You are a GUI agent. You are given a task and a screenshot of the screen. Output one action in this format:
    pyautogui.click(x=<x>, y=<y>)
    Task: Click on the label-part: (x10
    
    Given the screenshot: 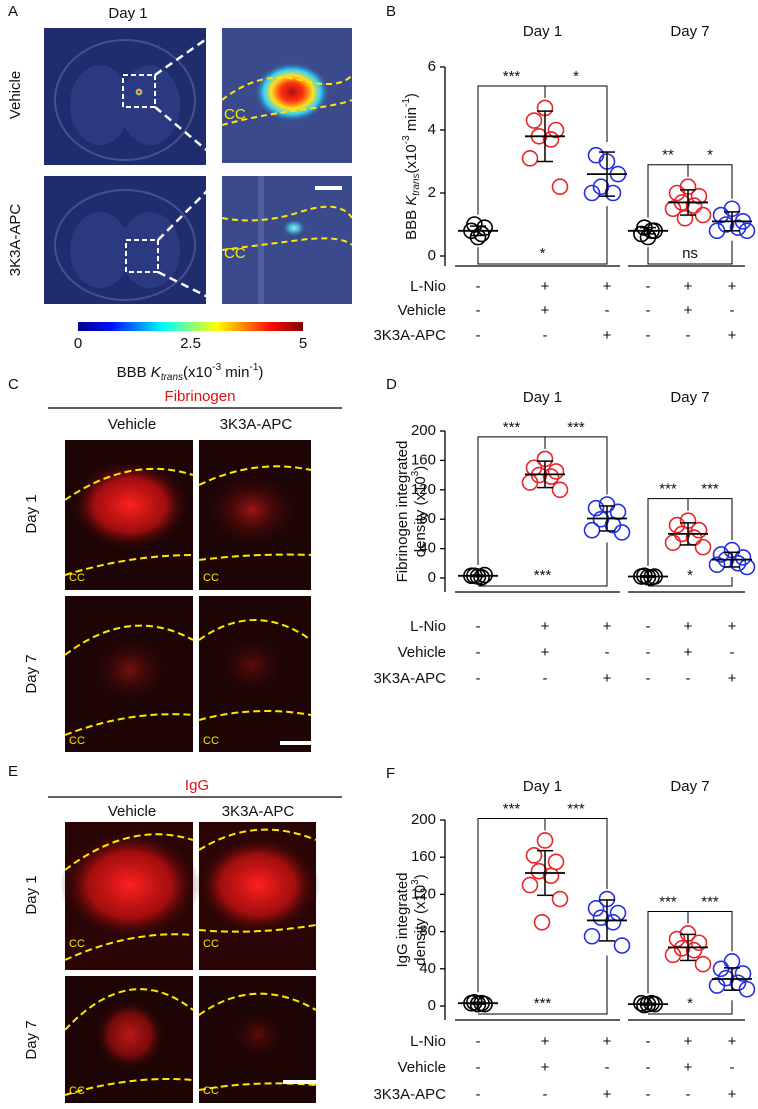 What is the action you would take?
    pyautogui.click(x=411, y=158)
    